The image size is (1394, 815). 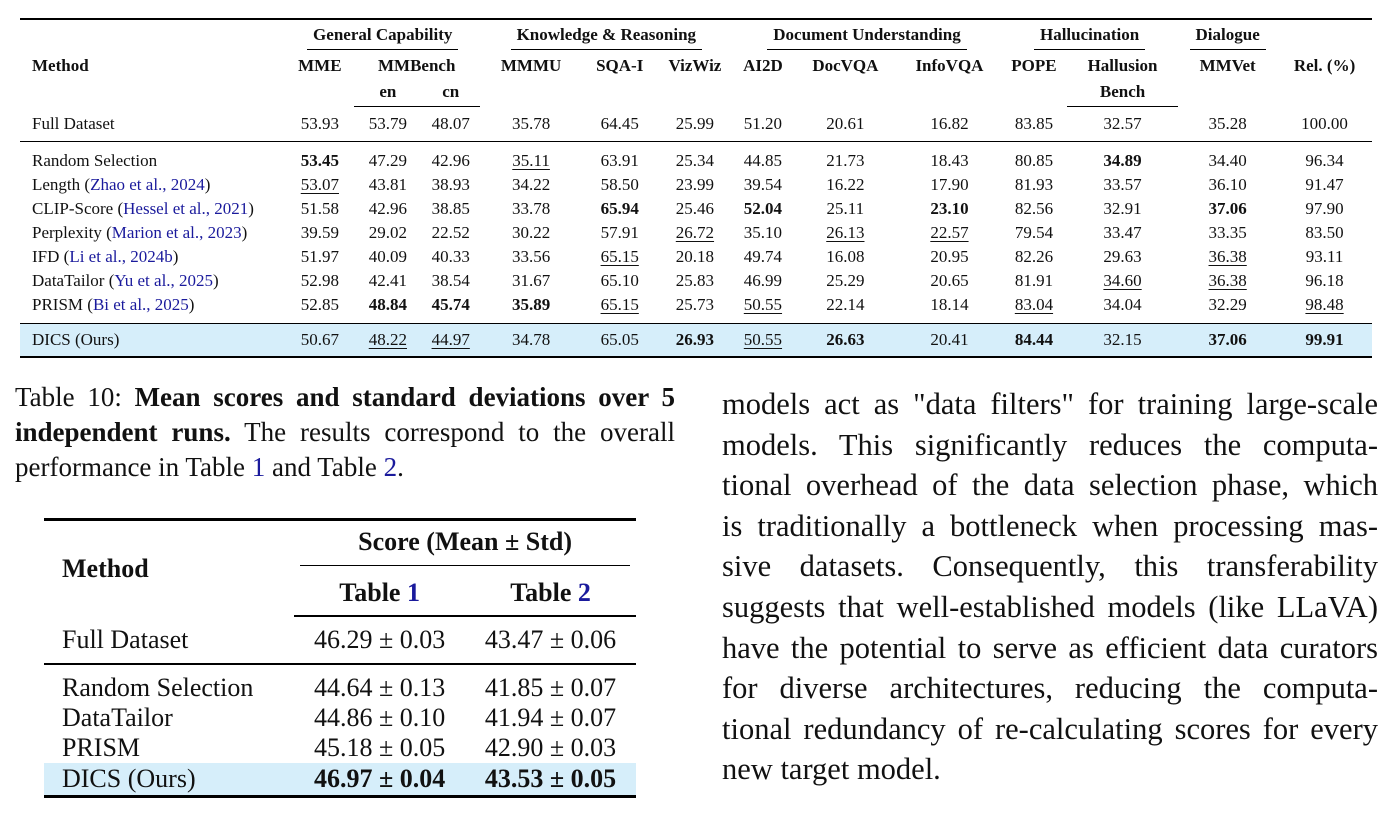 I want to click on value-cell: 17.90, so click(x=949, y=184).